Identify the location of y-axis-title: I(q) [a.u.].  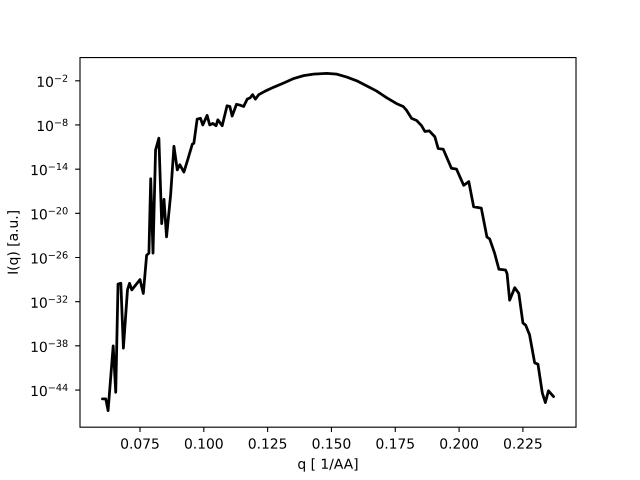
(14, 242).